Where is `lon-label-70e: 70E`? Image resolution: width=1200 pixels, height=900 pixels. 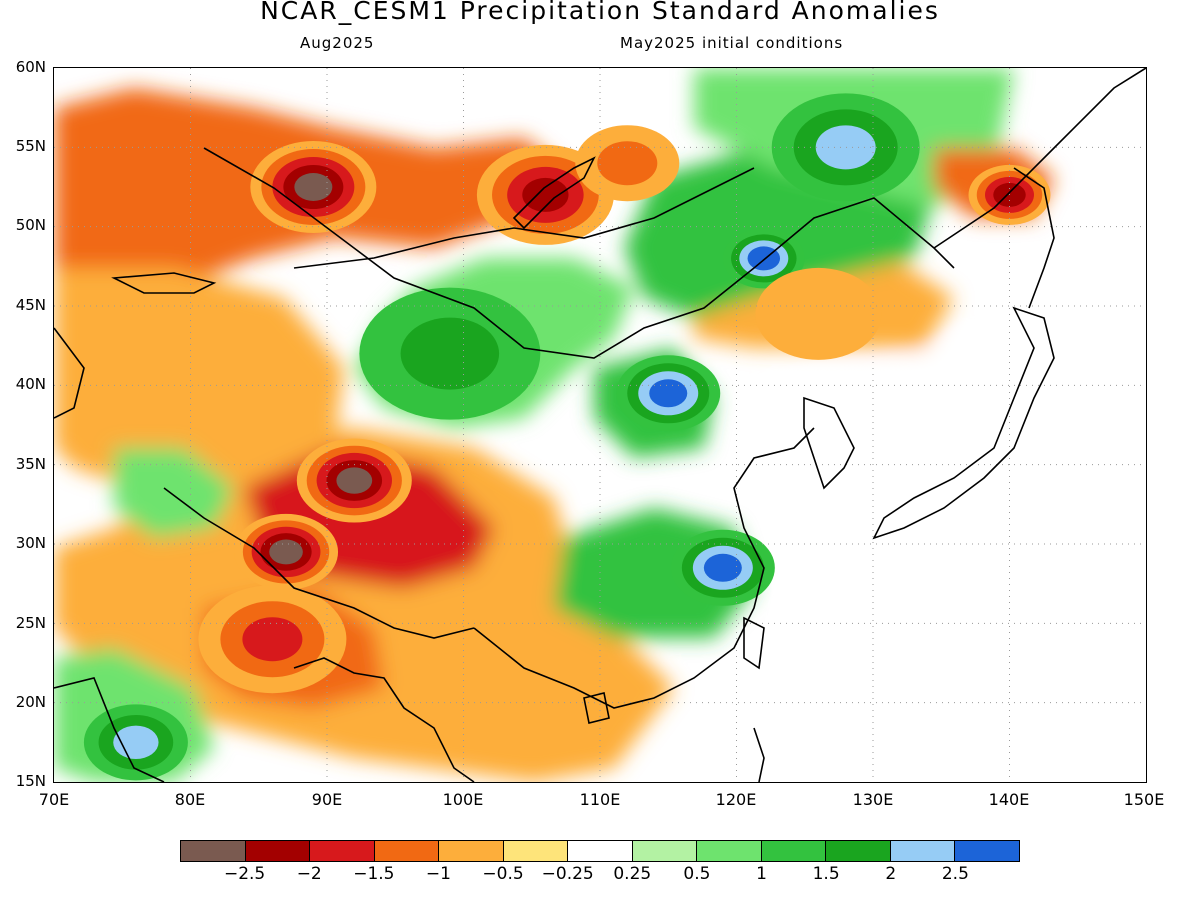 lon-label-70e: 70E is located at coordinates (54, 799).